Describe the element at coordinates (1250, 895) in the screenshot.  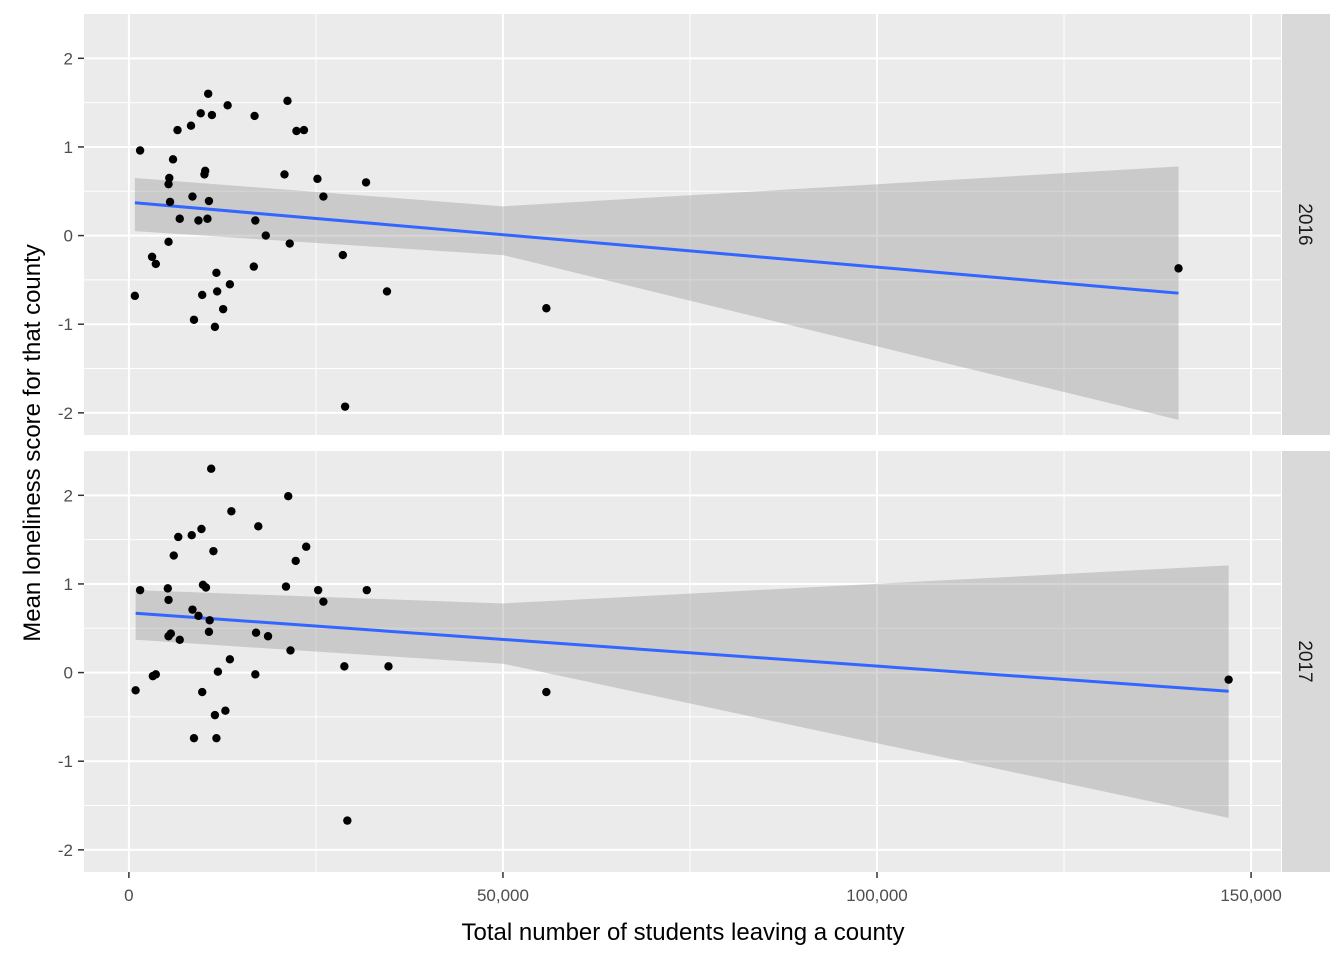
I see `x-tick-label: 150,000` at that location.